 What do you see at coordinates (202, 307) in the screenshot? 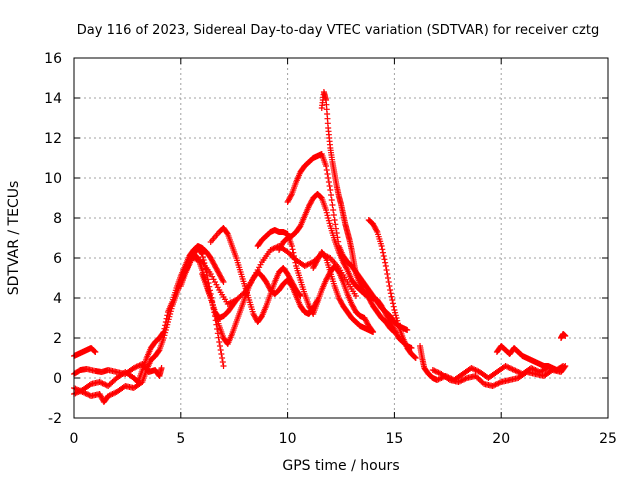
I see `series-arc-e` at bounding box center [202, 307].